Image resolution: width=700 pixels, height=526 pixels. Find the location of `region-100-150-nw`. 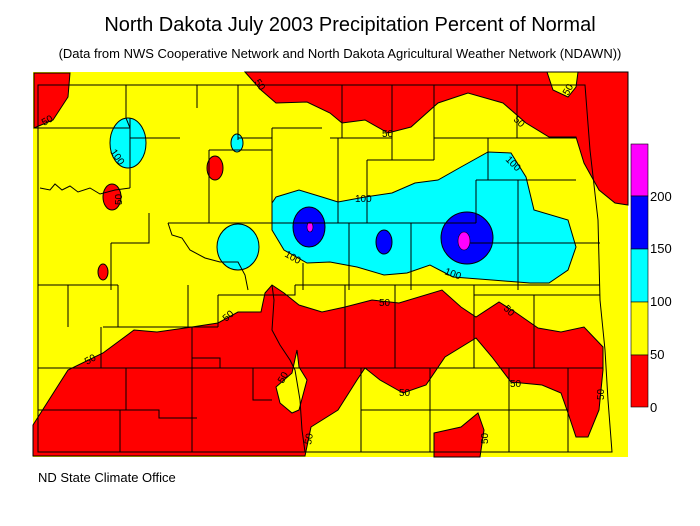

region-100-150-nw is located at coordinates (128, 143).